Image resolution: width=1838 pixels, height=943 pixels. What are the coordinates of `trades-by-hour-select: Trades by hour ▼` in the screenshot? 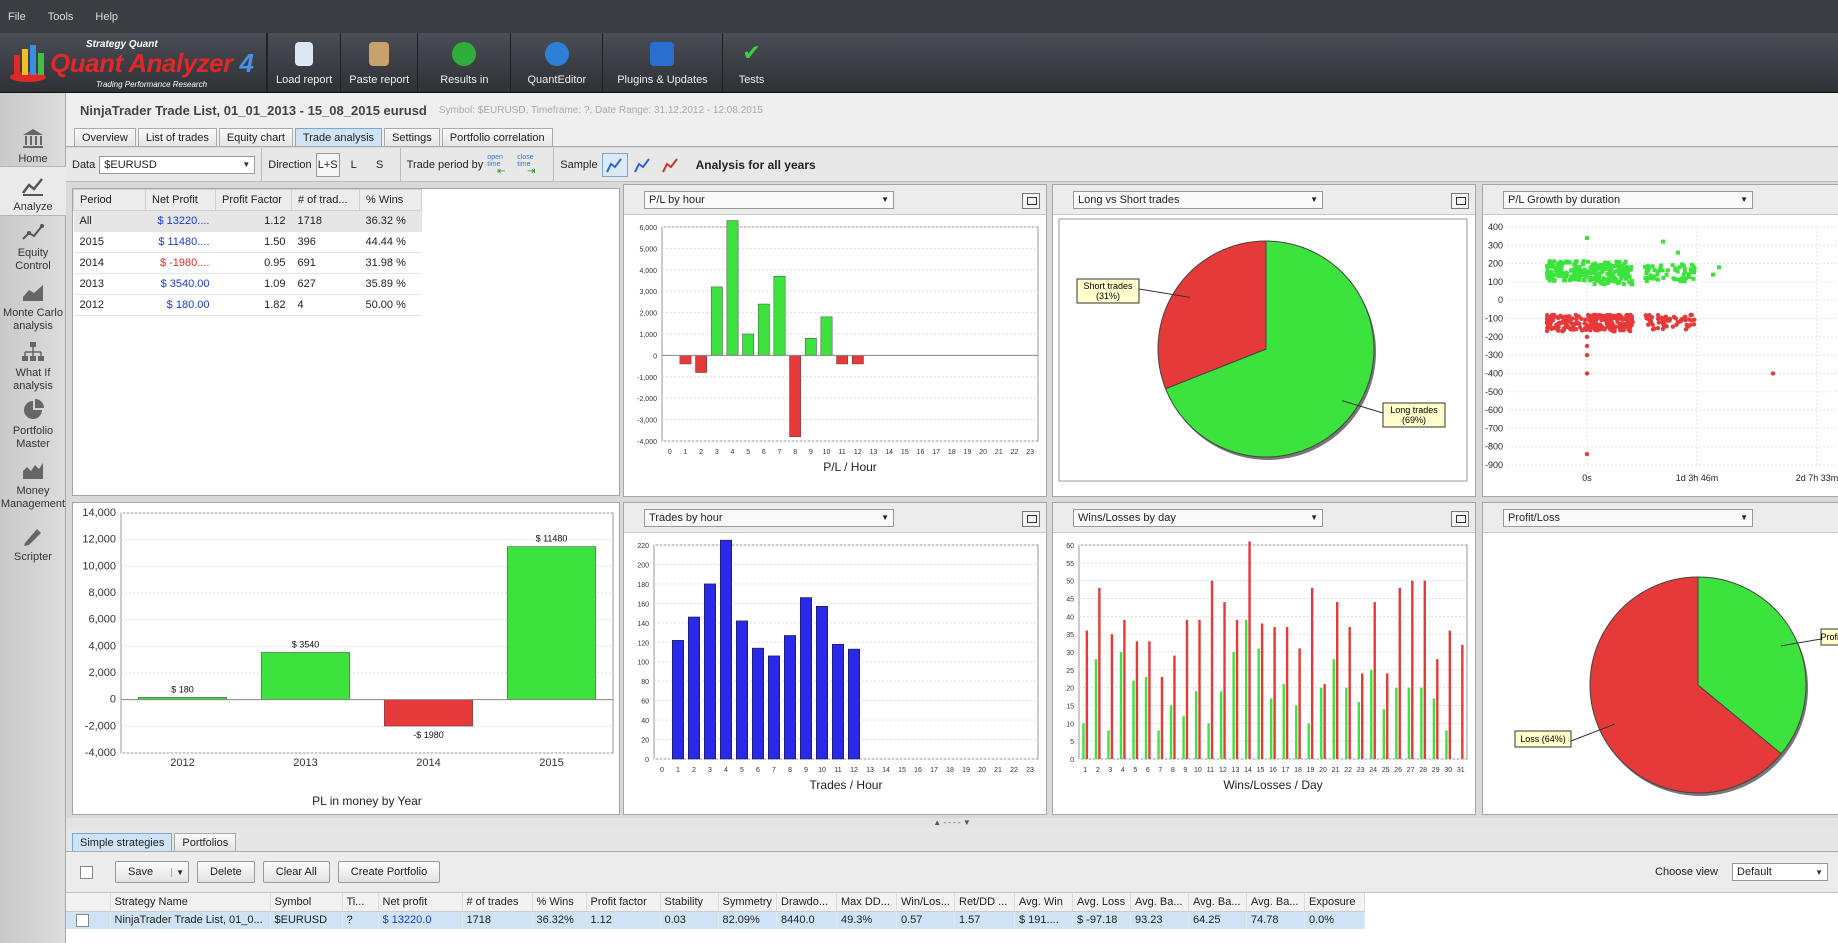 It's located at (769, 517).